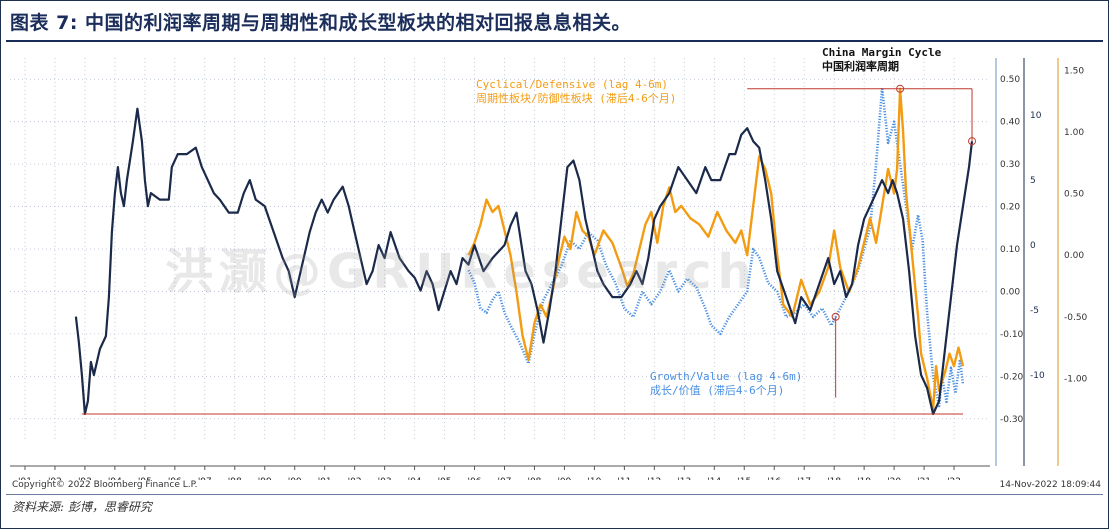 Image resolution: width=1109 pixels, height=529 pixels. What do you see at coordinates (804, 478) in the screenshot?
I see `x-tick-label: '17` at bounding box center [804, 478].